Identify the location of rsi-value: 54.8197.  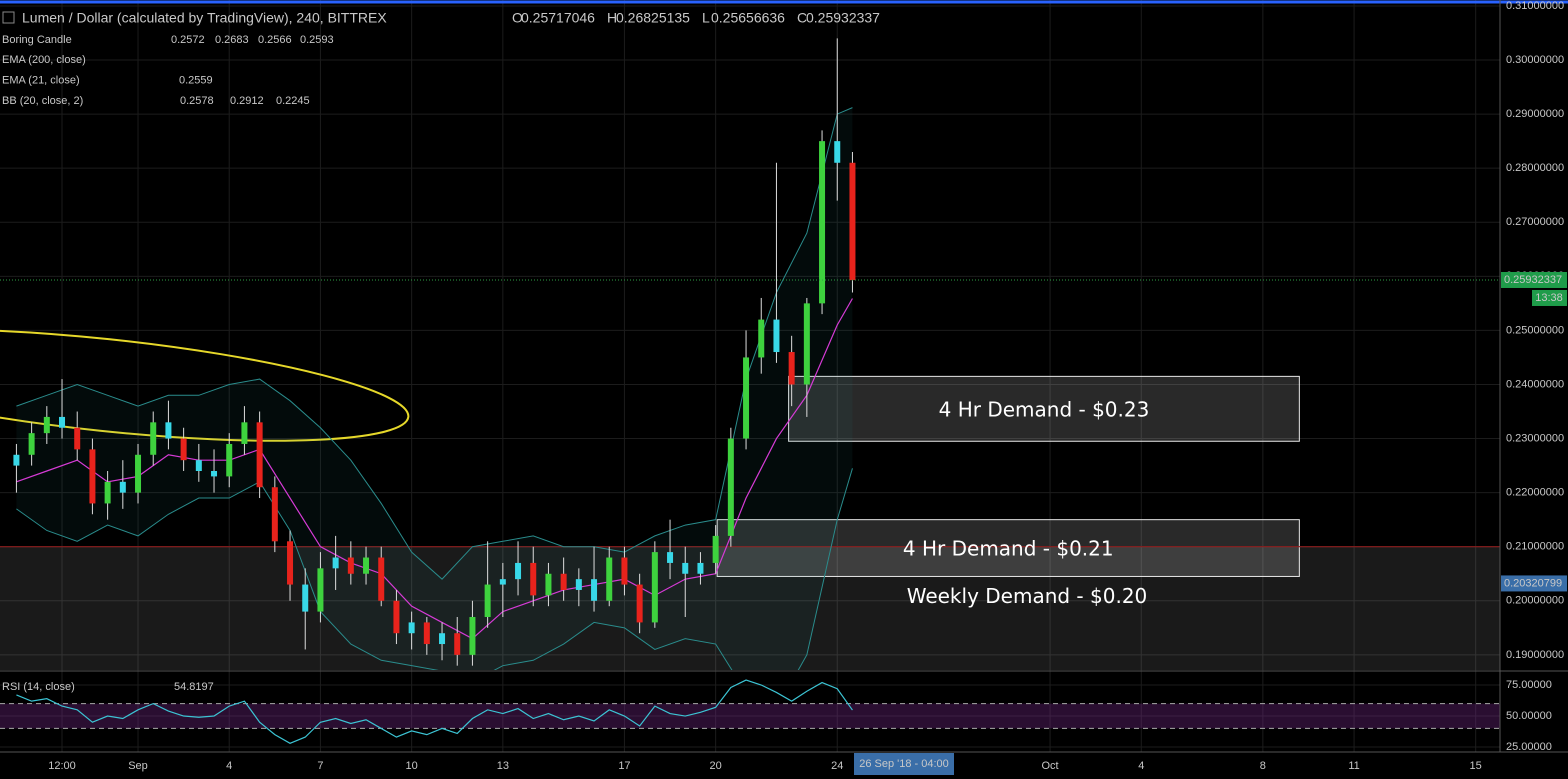
(194, 687).